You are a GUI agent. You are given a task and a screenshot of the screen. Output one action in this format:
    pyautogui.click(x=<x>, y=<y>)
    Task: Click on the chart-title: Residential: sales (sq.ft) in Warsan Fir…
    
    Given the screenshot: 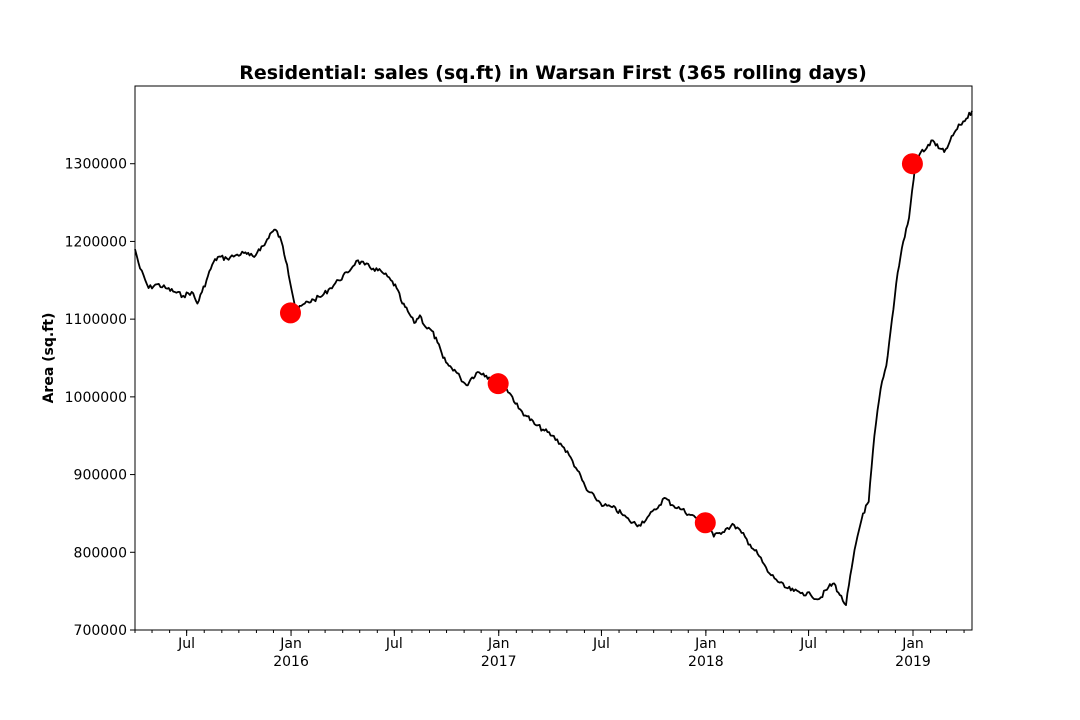 What is the action you would take?
    pyautogui.click(x=553, y=73)
    